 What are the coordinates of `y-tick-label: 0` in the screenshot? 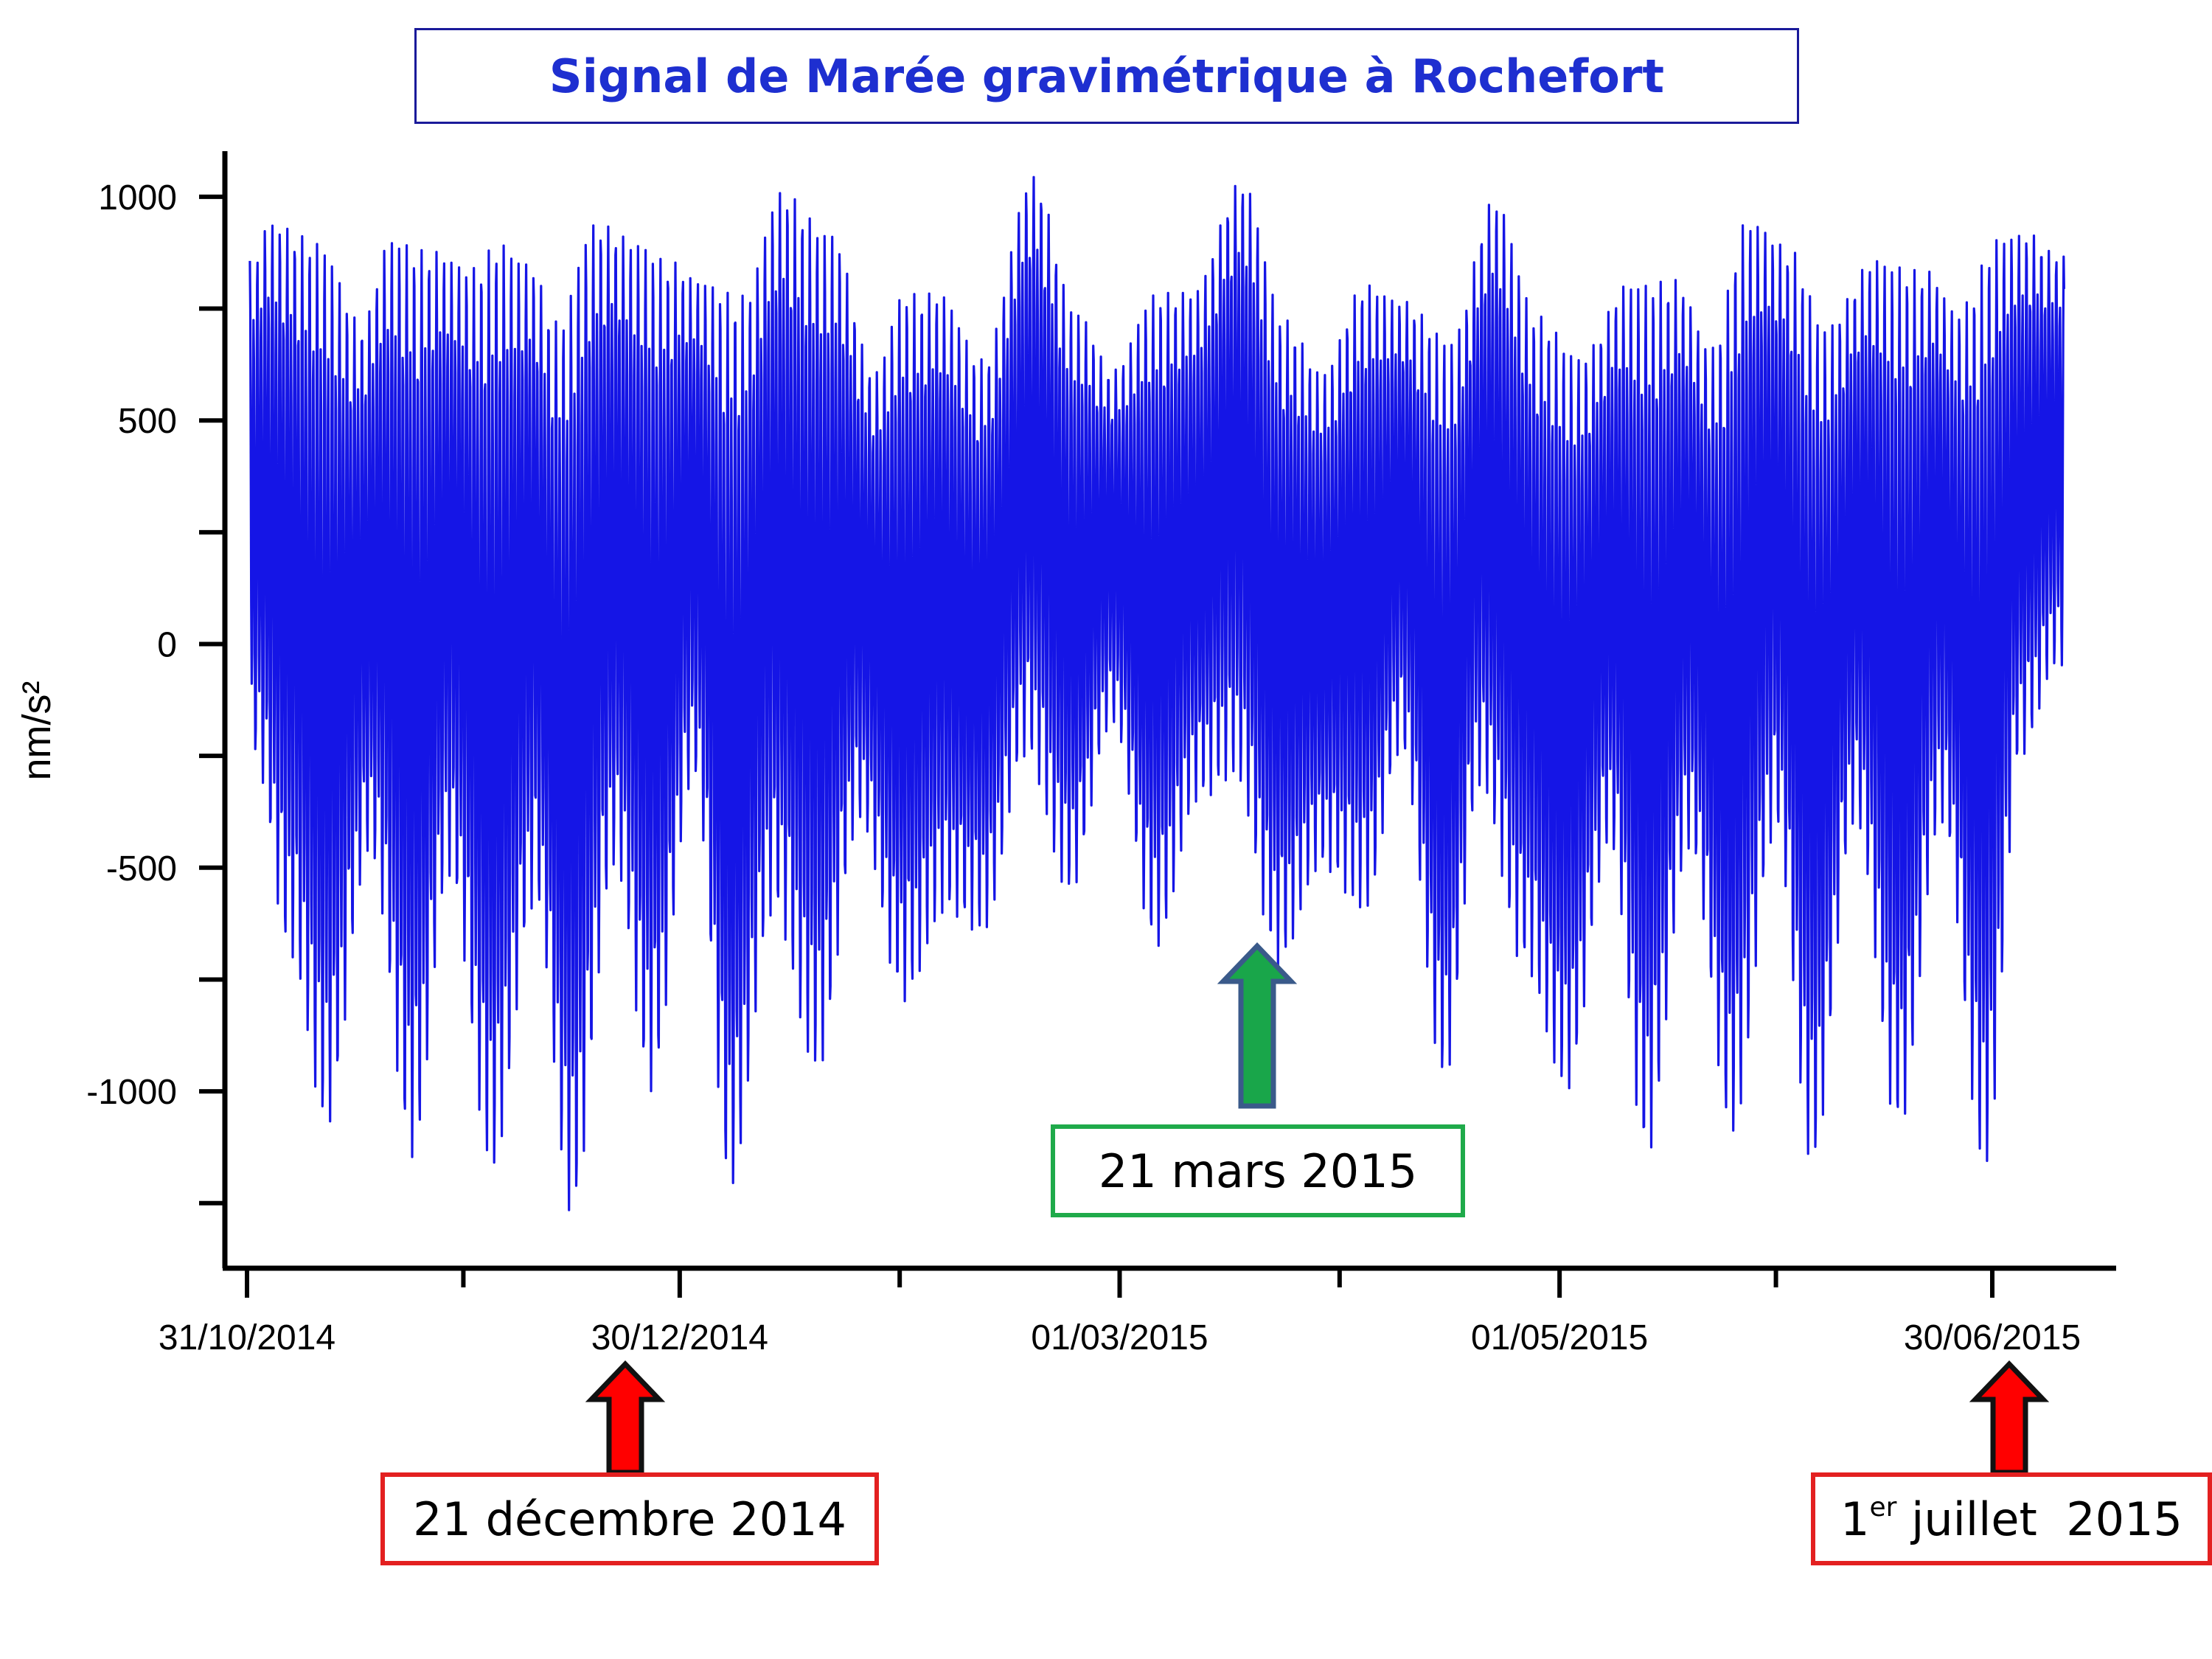 It's located at (167, 645).